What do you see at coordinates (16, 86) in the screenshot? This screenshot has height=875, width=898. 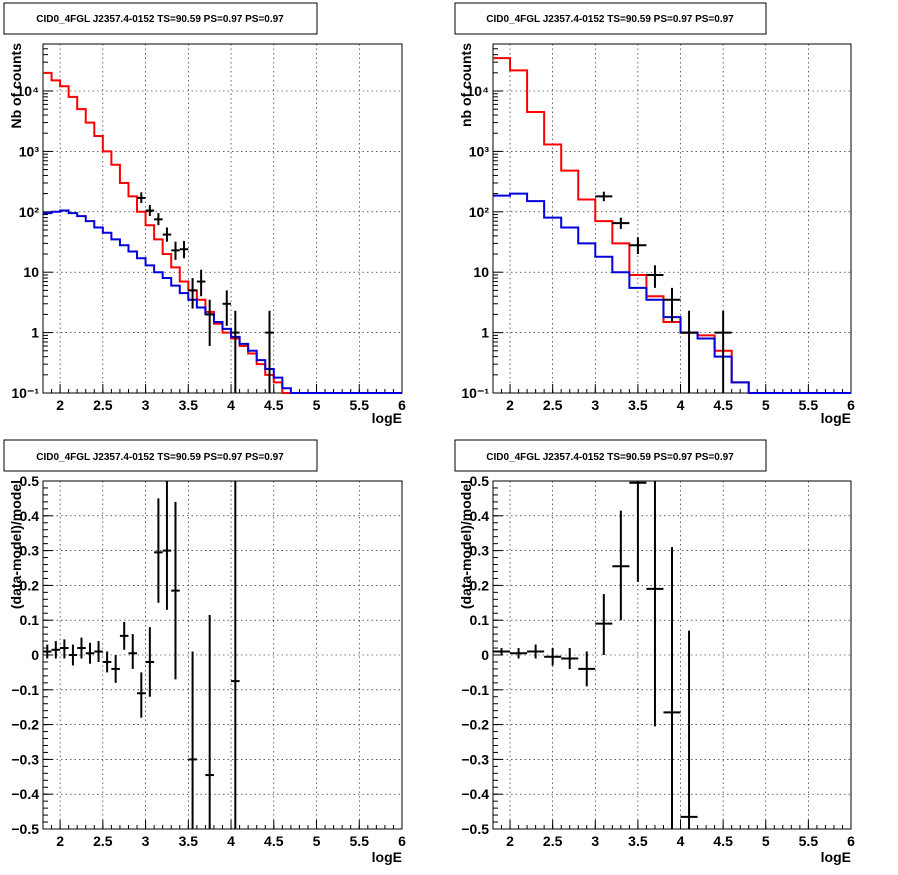 I see `y-axis-title: Nb of counts` at bounding box center [16, 86].